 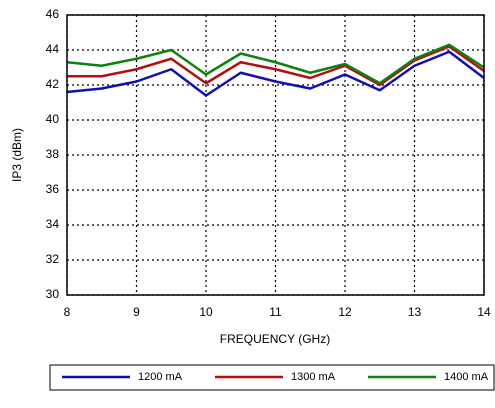 I want to click on x-axis-label: FREQUENCY (GHz), so click(x=275, y=339).